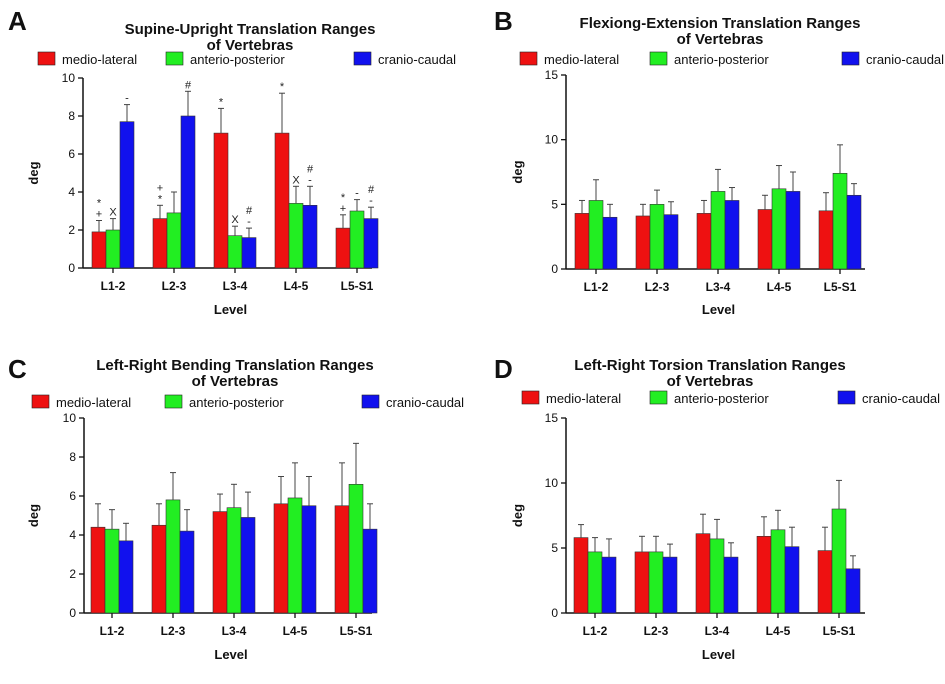 This screenshot has width=945, height=684. Describe the element at coordinates (905, 59) in the screenshot. I see `legend-label-cranio-caudal: cranio-caudal` at that location.